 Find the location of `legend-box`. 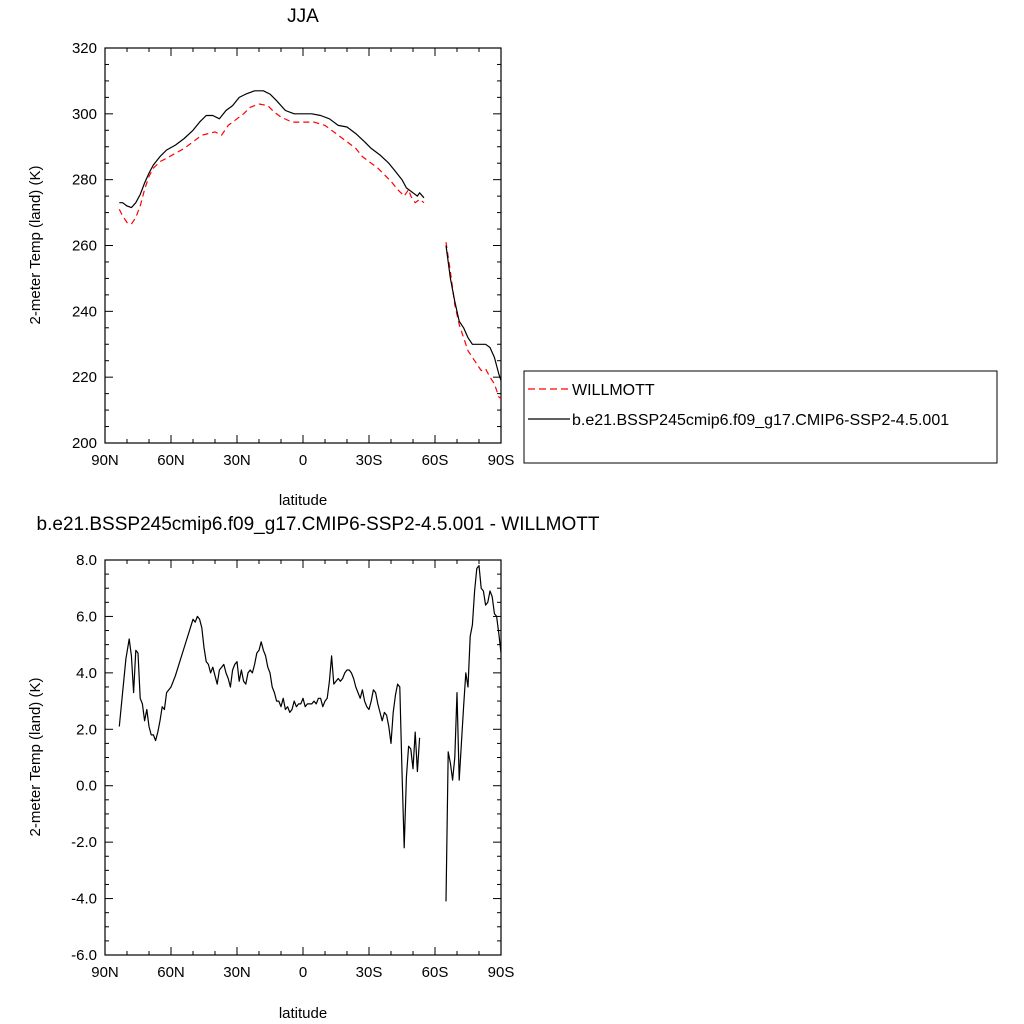

legend-box is located at coordinates (760, 417).